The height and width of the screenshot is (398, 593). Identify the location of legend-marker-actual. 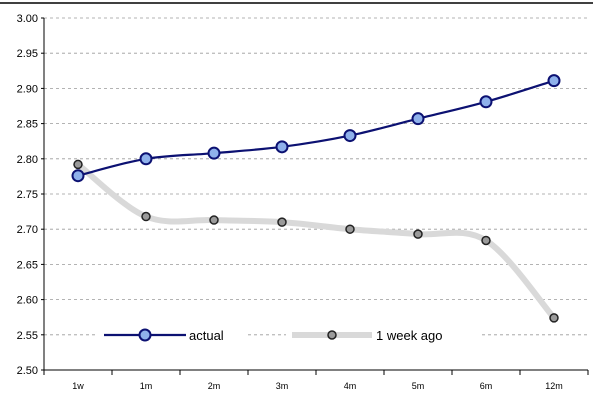
(145, 335).